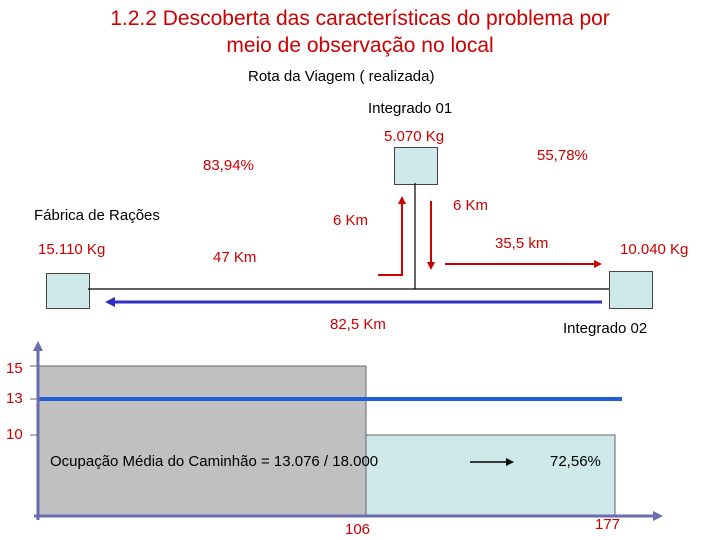 This screenshot has height=540, width=720. What do you see at coordinates (97, 215) in the screenshot?
I see `fabrica-label: Fábrica de Rações` at bounding box center [97, 215].